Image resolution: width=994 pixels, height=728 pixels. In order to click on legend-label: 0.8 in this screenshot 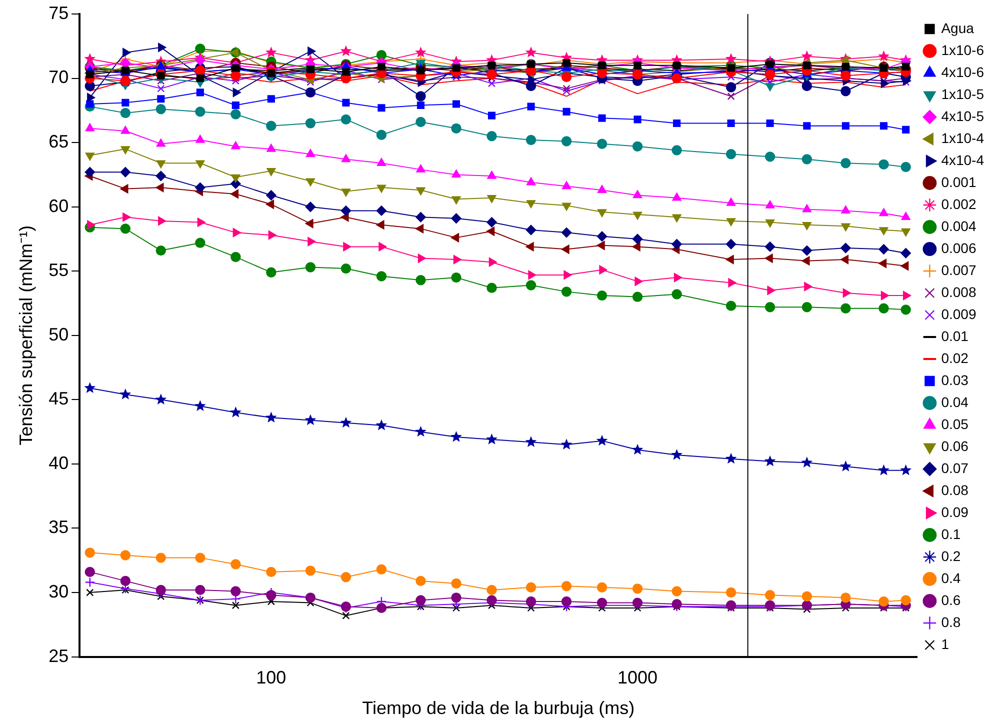, I will do `click(951, 622)`.